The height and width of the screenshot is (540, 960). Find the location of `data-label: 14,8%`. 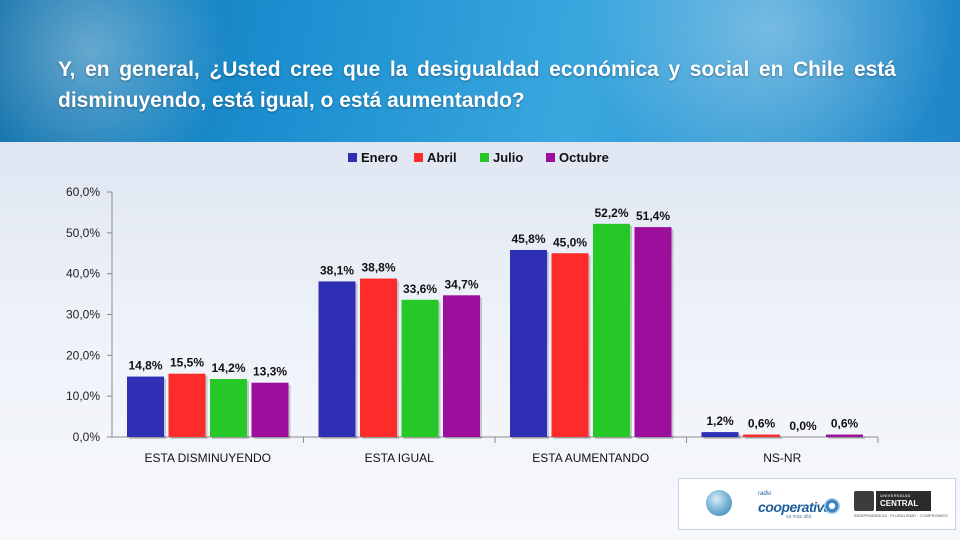

data-label: 14,8% is located at coordinates (145, 366).